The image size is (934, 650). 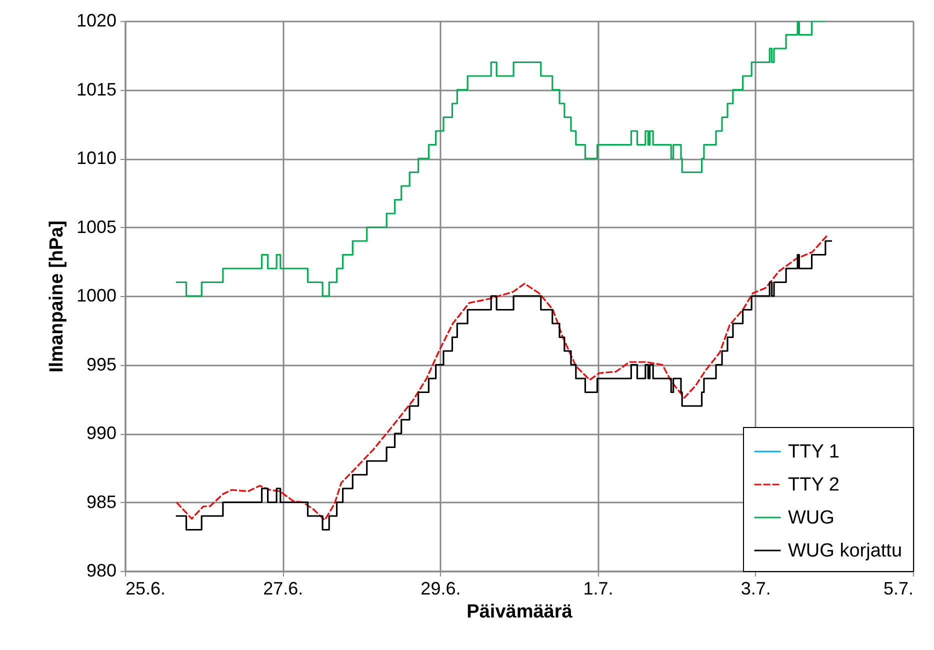 What do you see at coordinates (814, 485) in the screenshot?
I see `legend-label: TTY 2` at bounding box center [814, 485].